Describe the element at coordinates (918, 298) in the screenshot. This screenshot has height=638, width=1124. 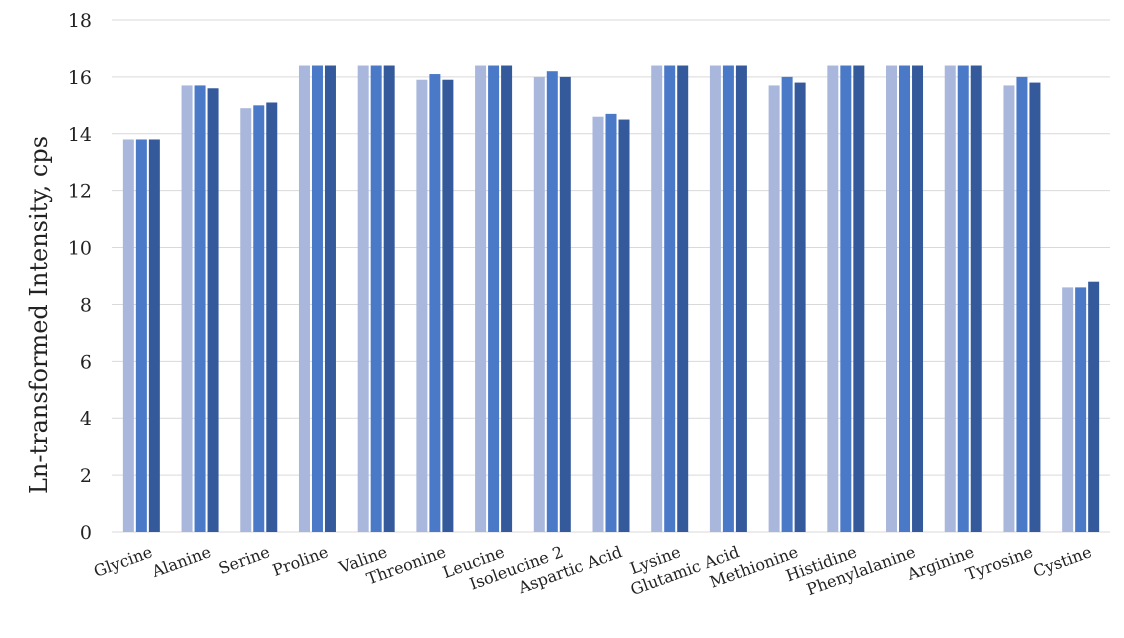
I see `bar-phenylalanine-s3` at that location.